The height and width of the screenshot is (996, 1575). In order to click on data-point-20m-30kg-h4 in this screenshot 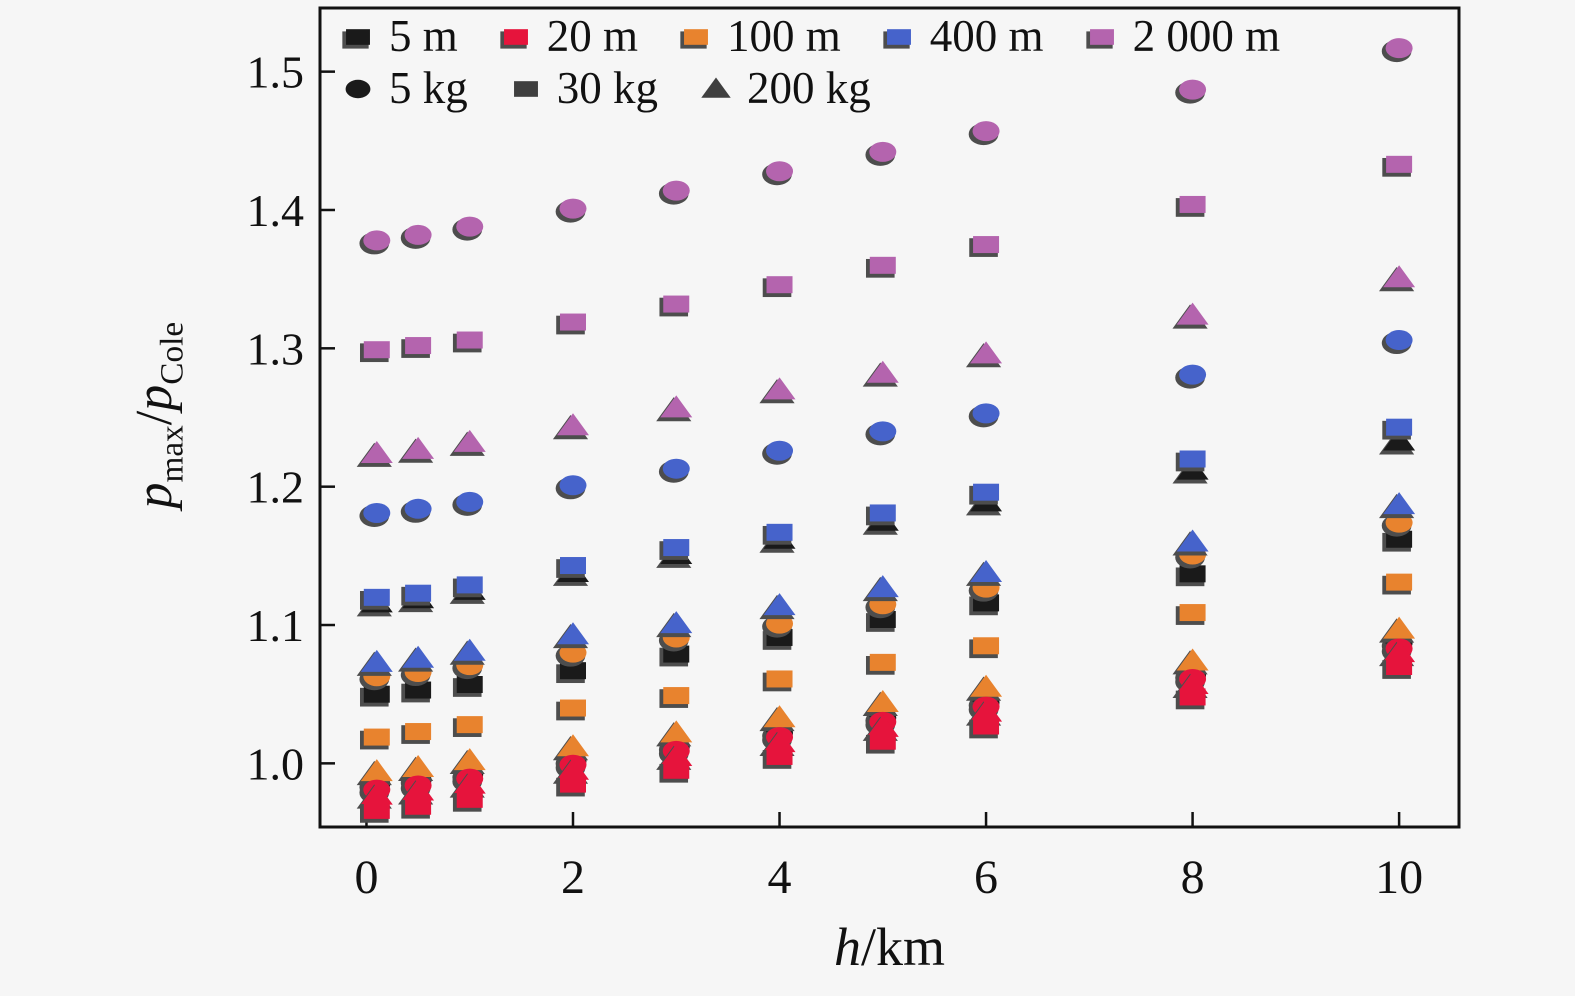, I will do `click(779, 756)`.